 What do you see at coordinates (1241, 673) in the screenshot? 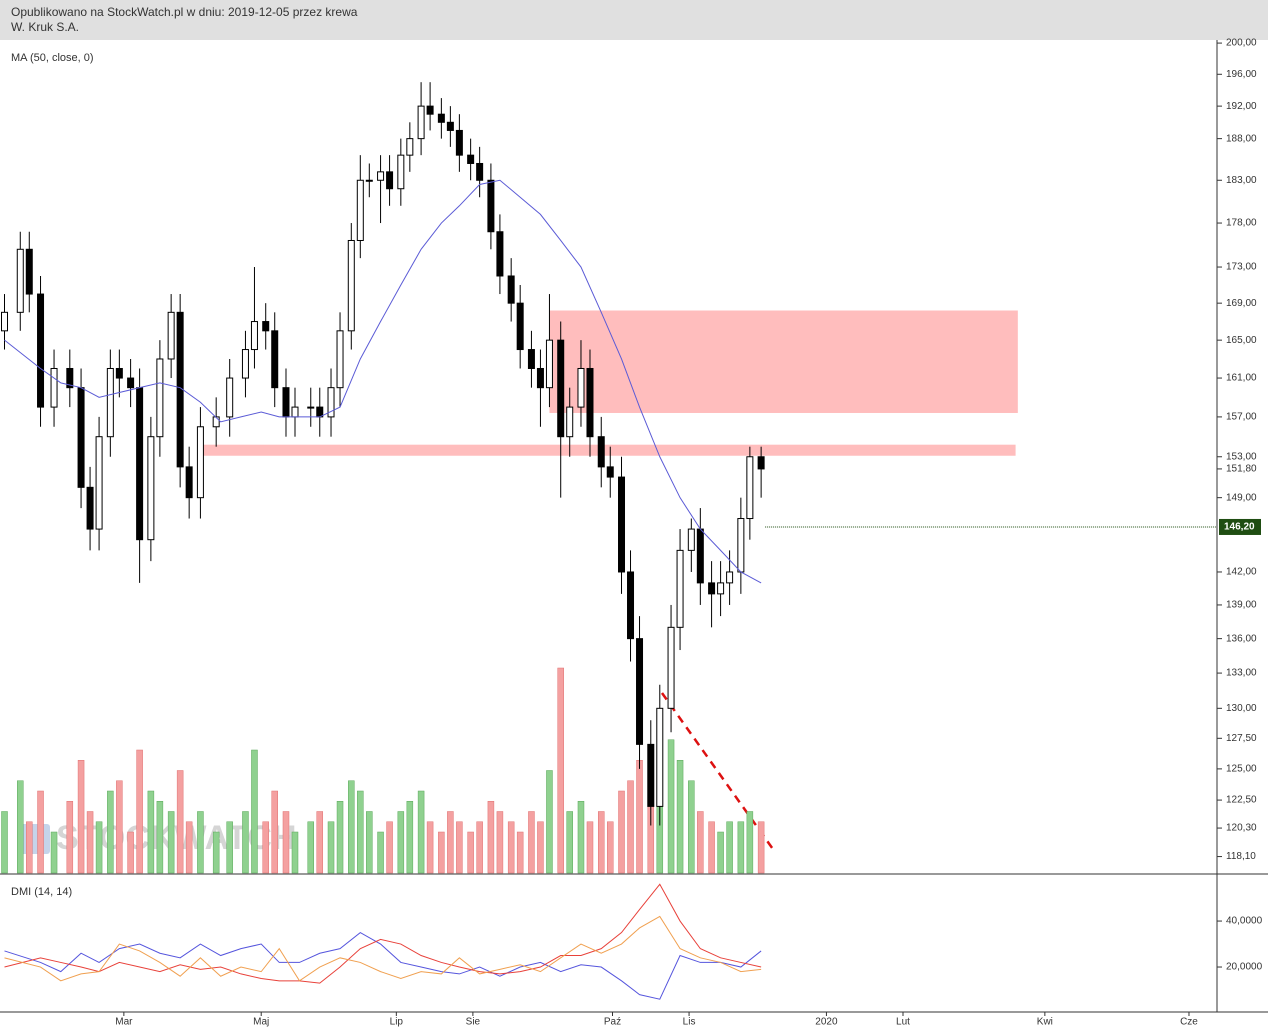
I see `y-tick-label: 133,00` at bounding box center [1241, 673].